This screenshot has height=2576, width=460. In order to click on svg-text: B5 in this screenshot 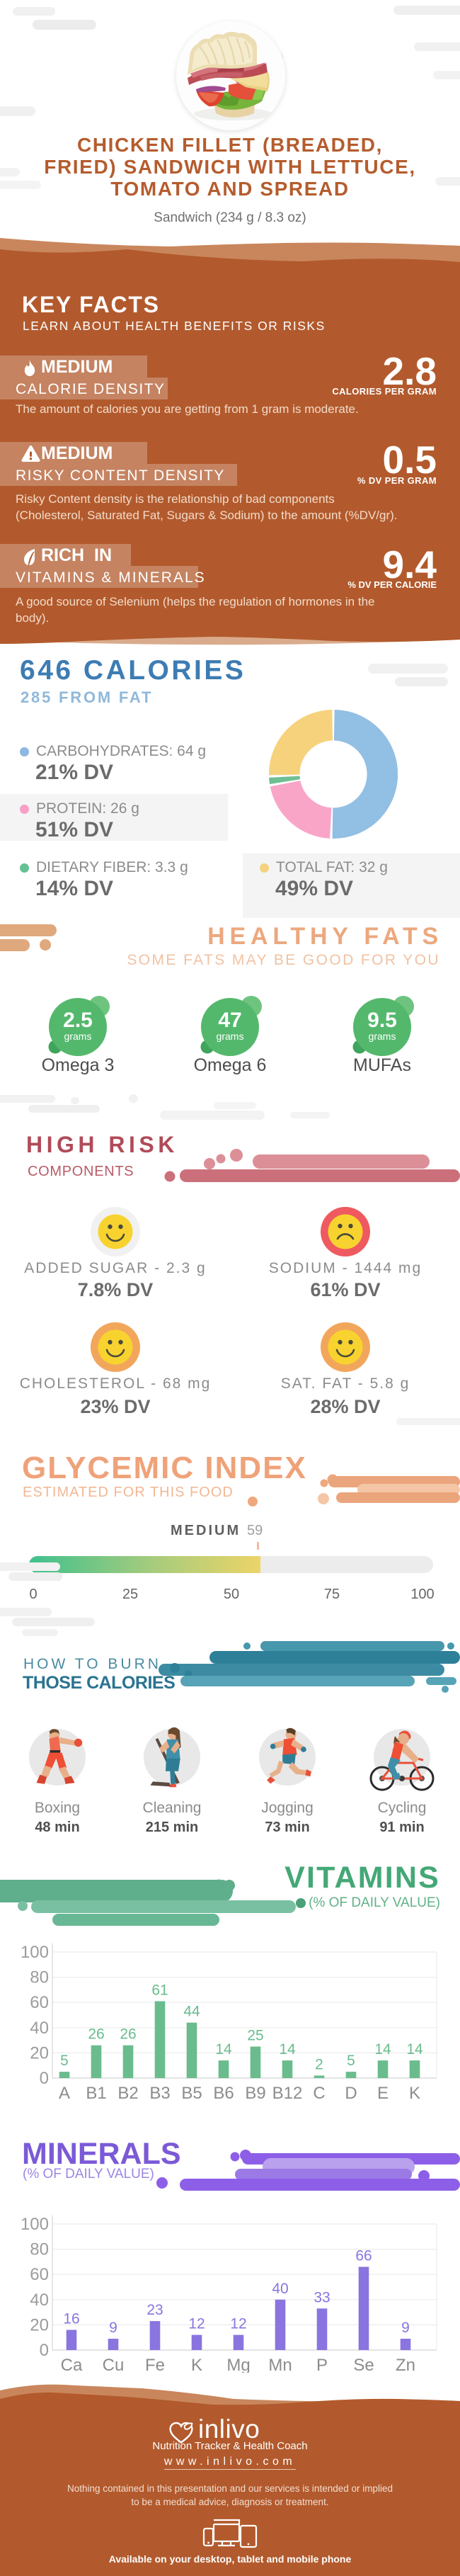, I will do `click(192, 2093)`.